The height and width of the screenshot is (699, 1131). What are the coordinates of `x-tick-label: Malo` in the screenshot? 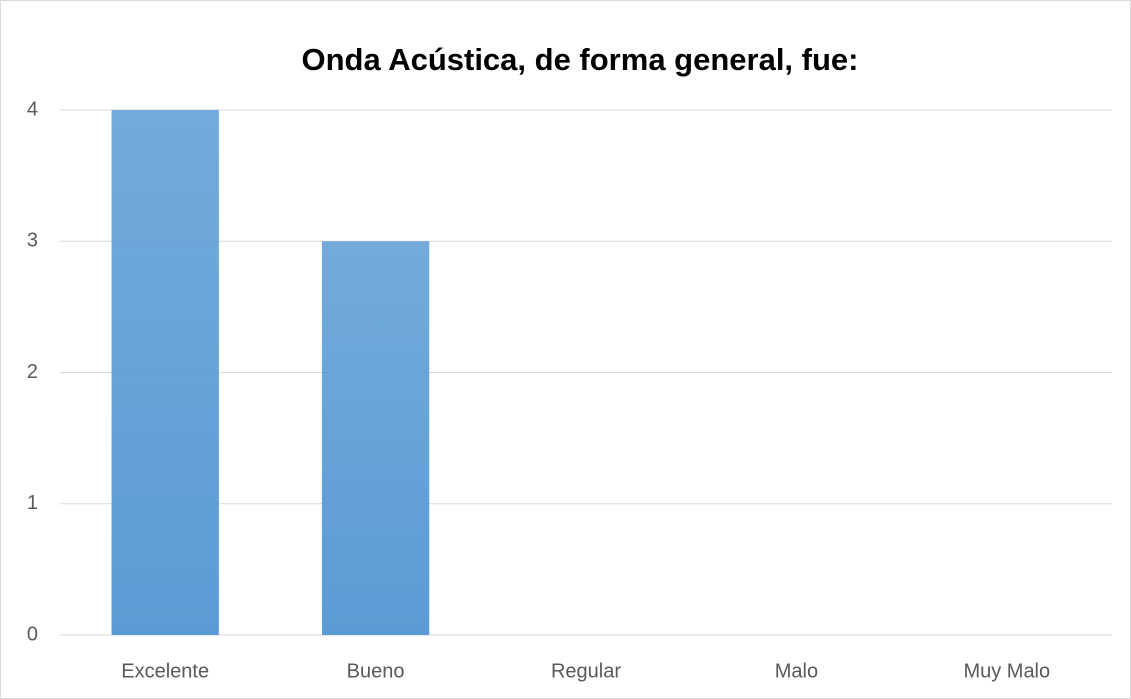 It's located at (796, 671).